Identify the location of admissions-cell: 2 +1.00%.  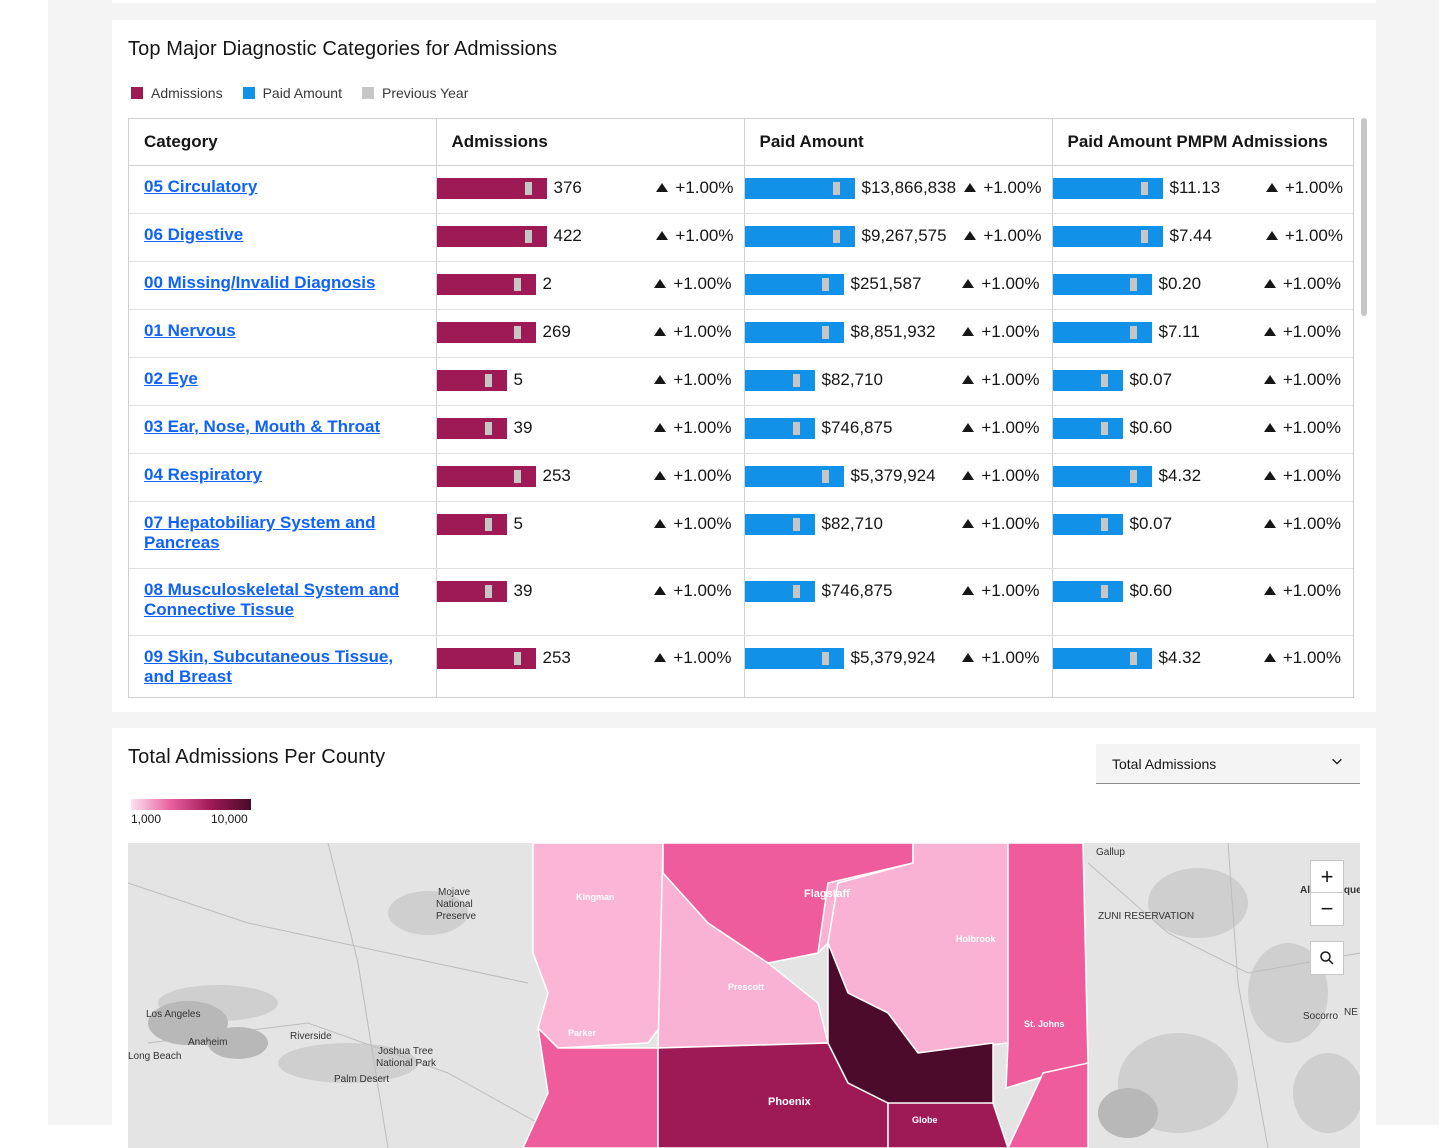
(590, 285).